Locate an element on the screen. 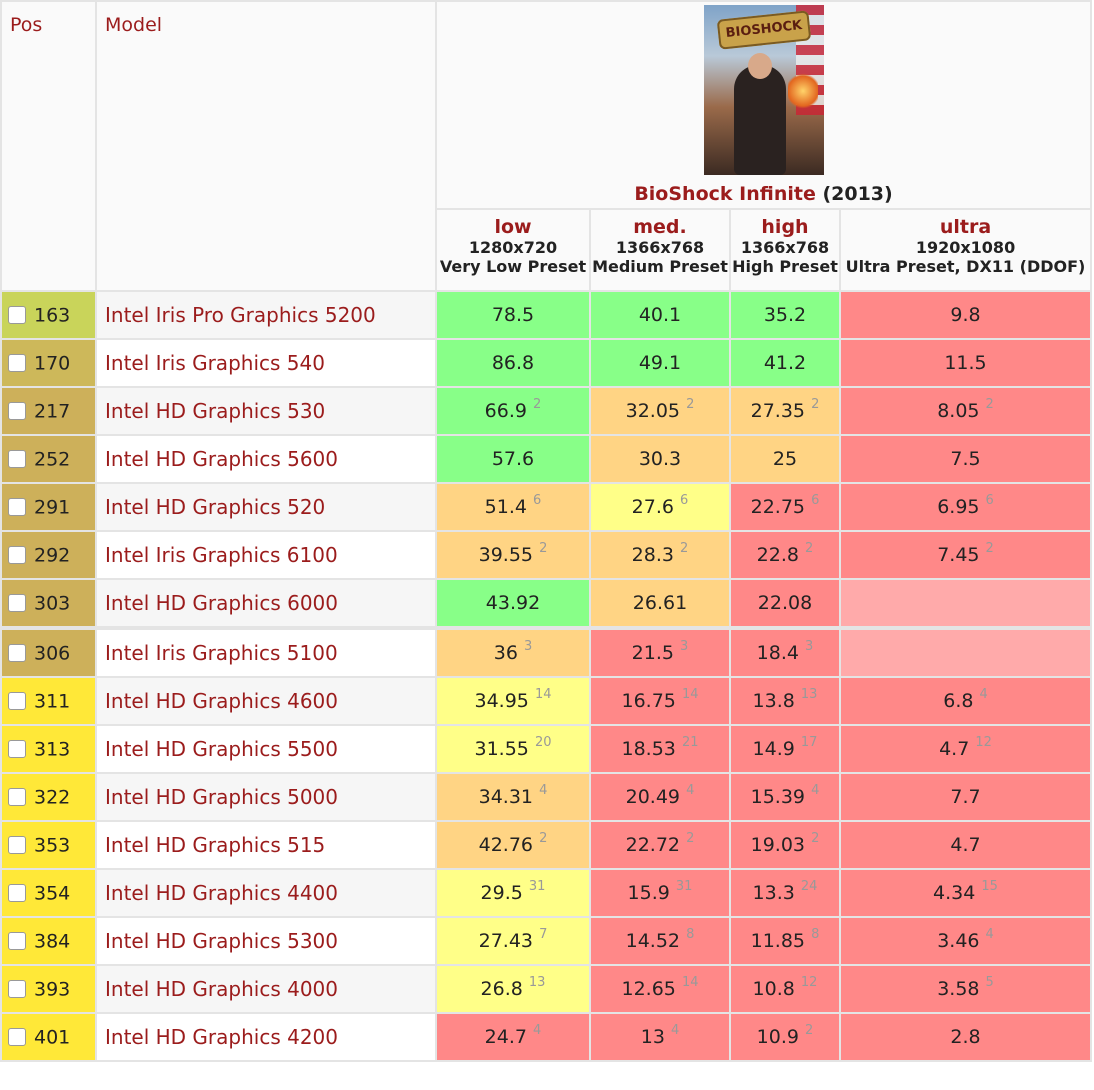 This screenshot has width=1094, height=1090. fps-cell: 15.39 4 is located at coordinates (785, 797).